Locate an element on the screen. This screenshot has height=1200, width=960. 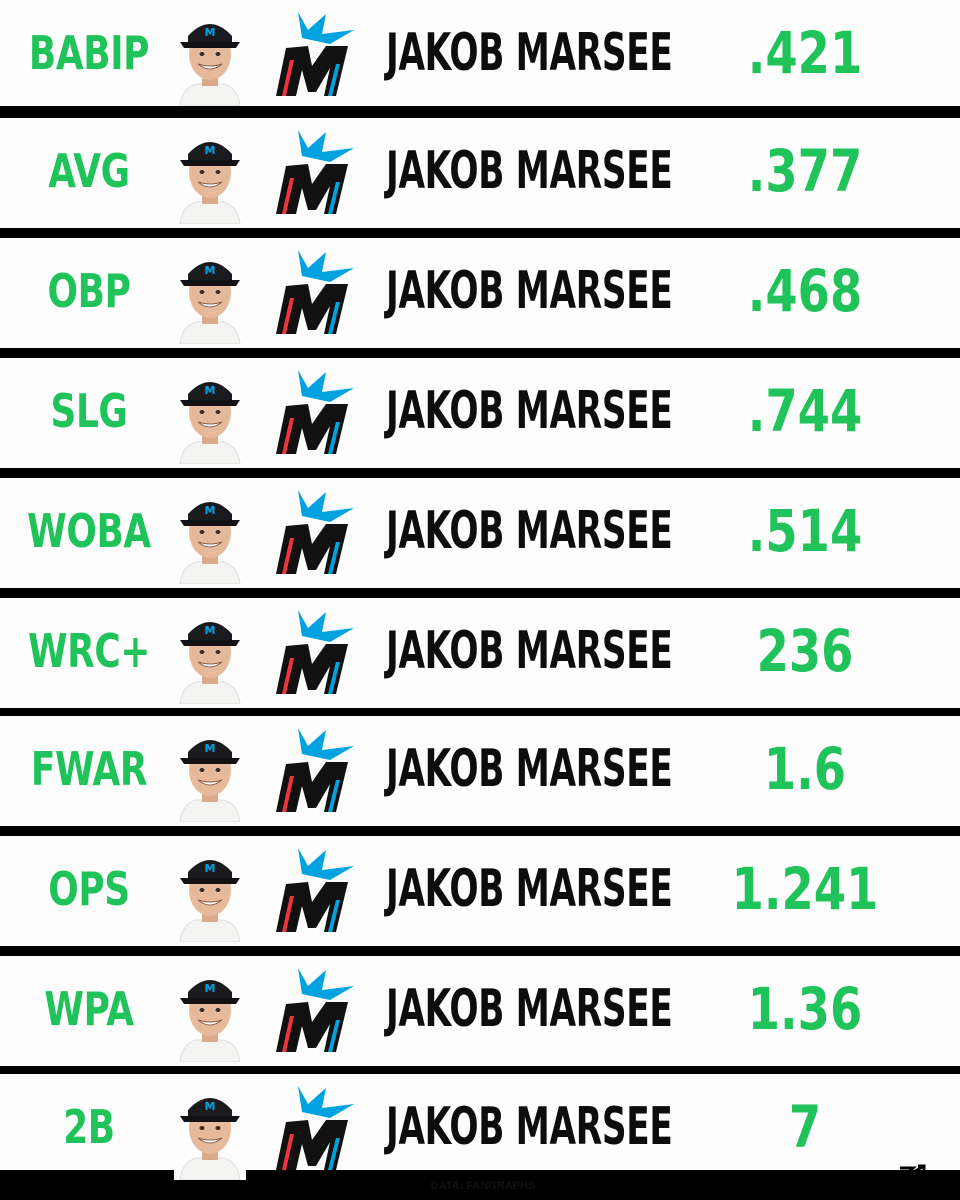
stat-label: OPS is located at coordinates (89, 889).